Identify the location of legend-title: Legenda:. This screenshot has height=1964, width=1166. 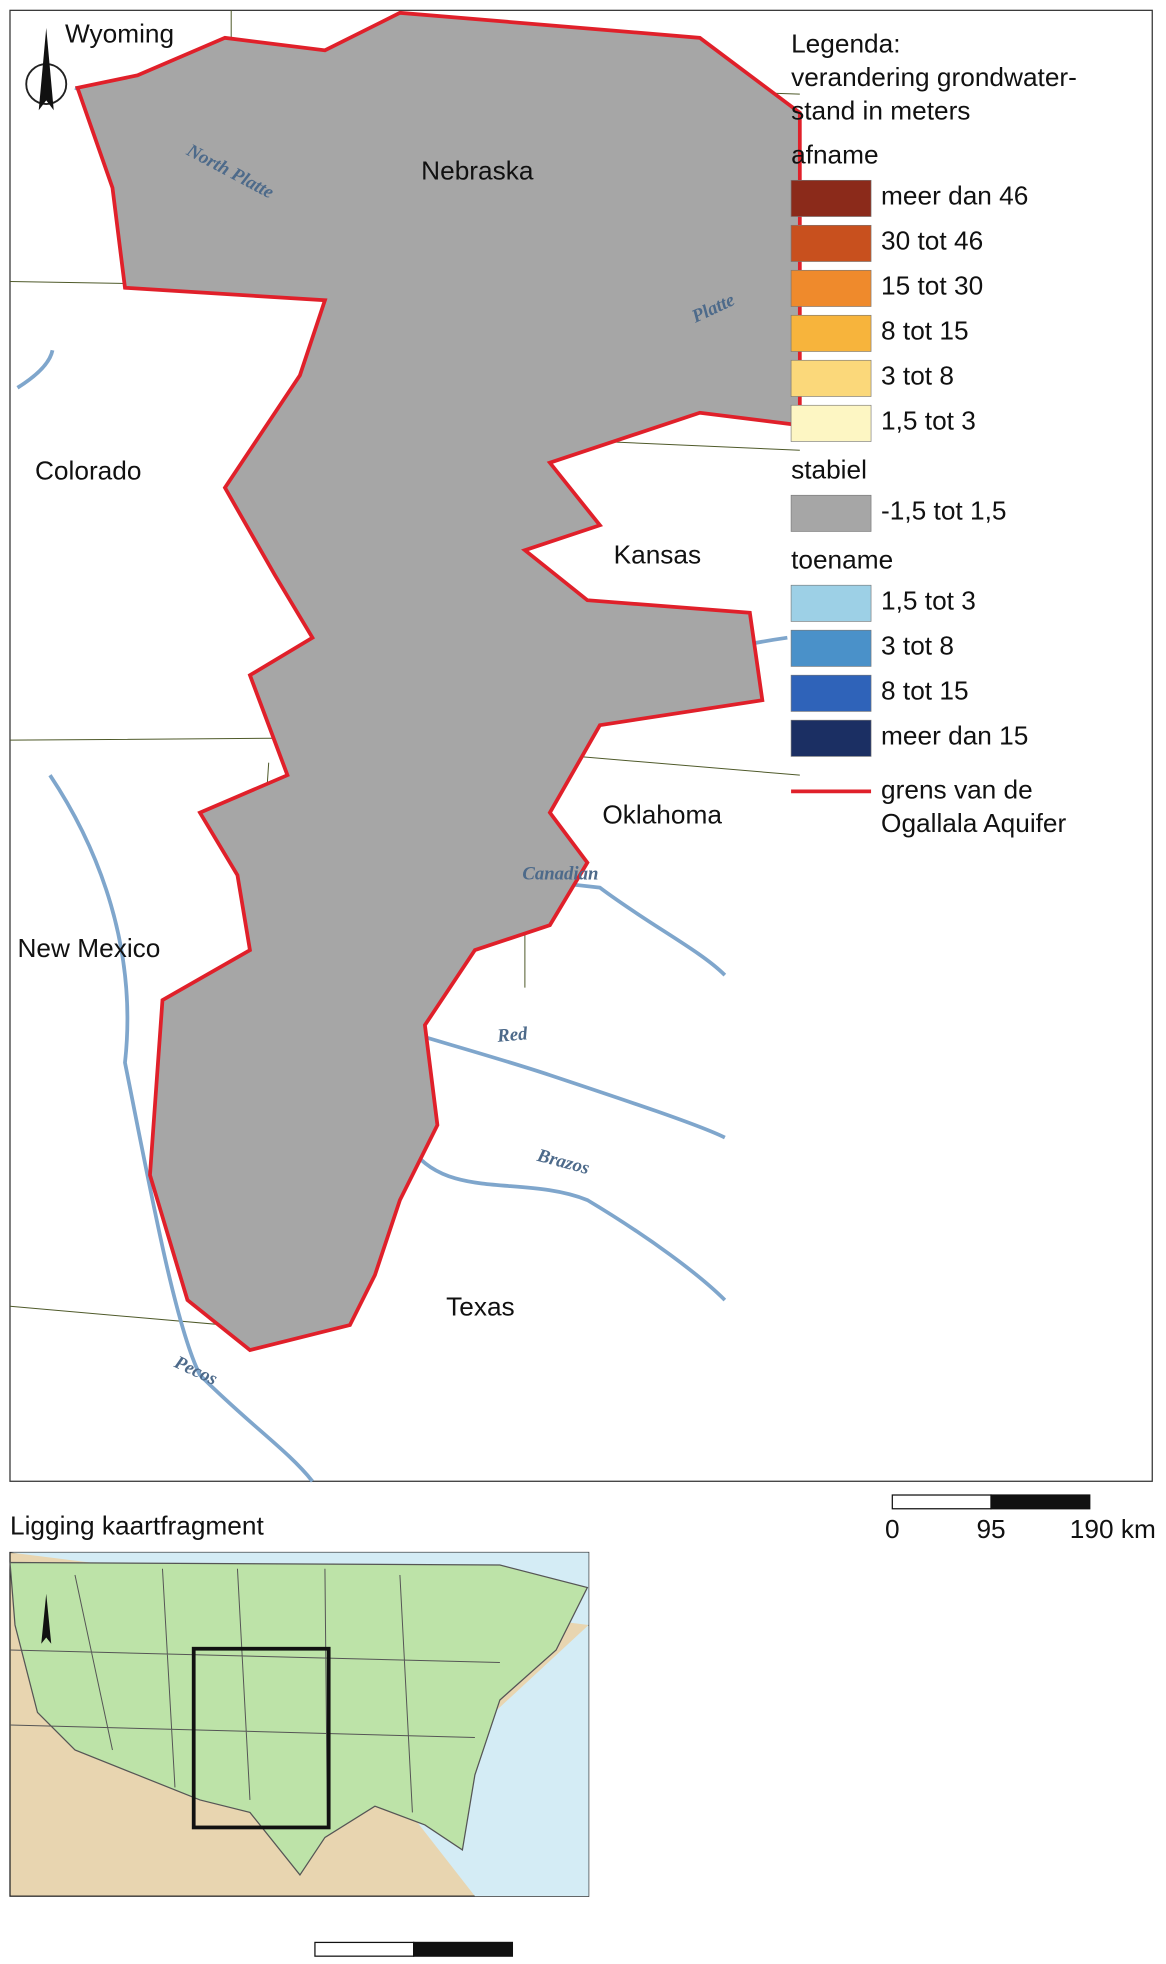
(845, 43).